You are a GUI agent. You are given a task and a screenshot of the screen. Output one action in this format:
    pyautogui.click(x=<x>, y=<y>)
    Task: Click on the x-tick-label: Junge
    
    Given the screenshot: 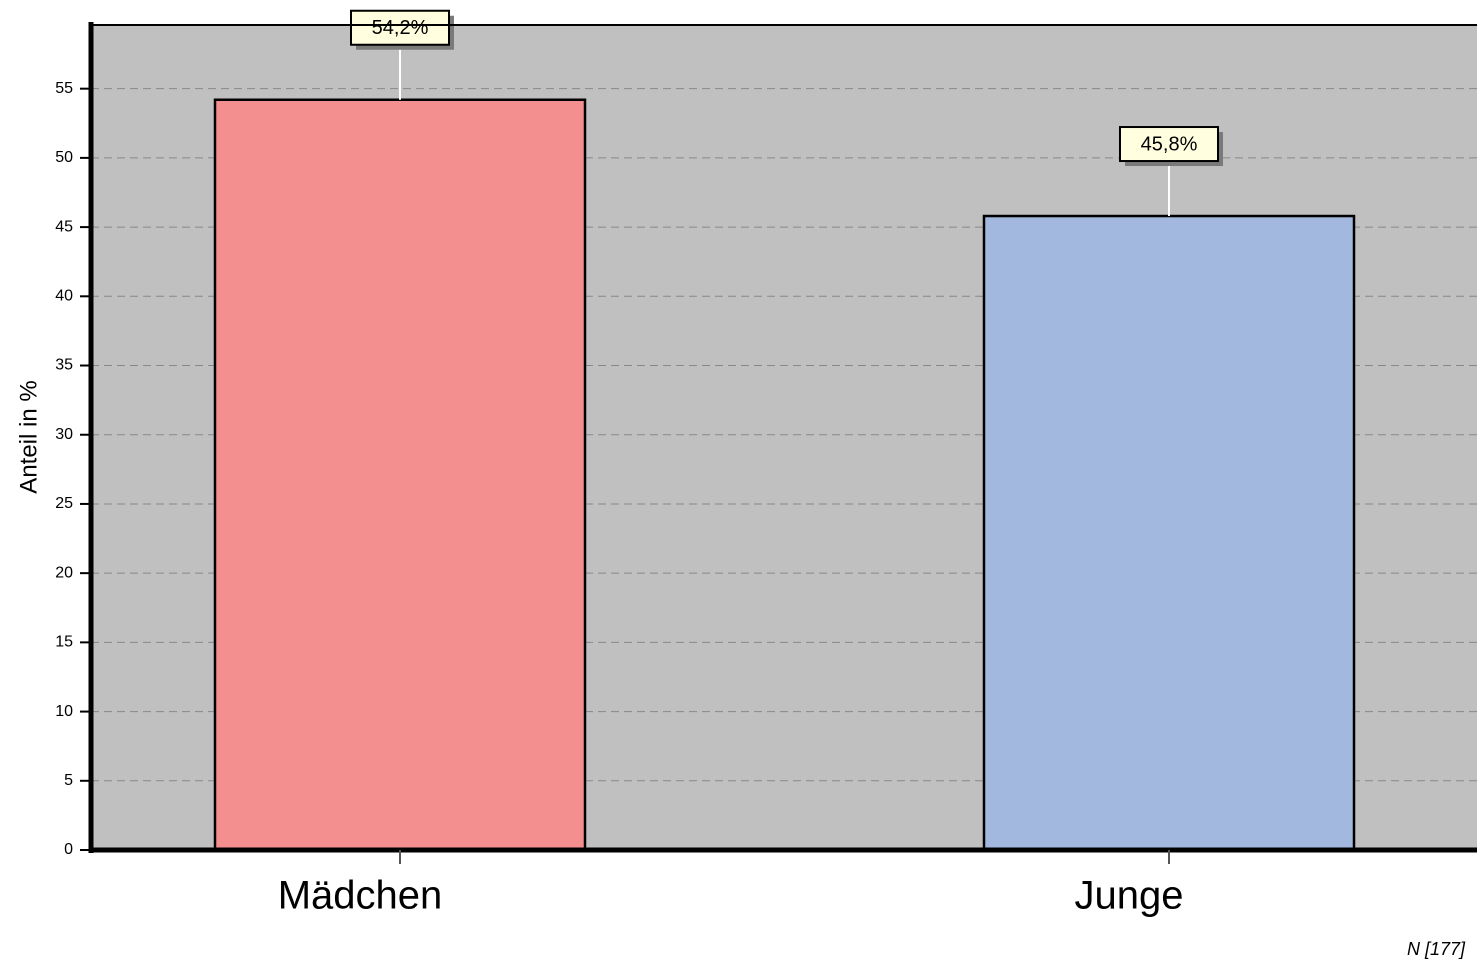 What is the action you would take?
    pyautogui.click(x=1129, y=896)
    